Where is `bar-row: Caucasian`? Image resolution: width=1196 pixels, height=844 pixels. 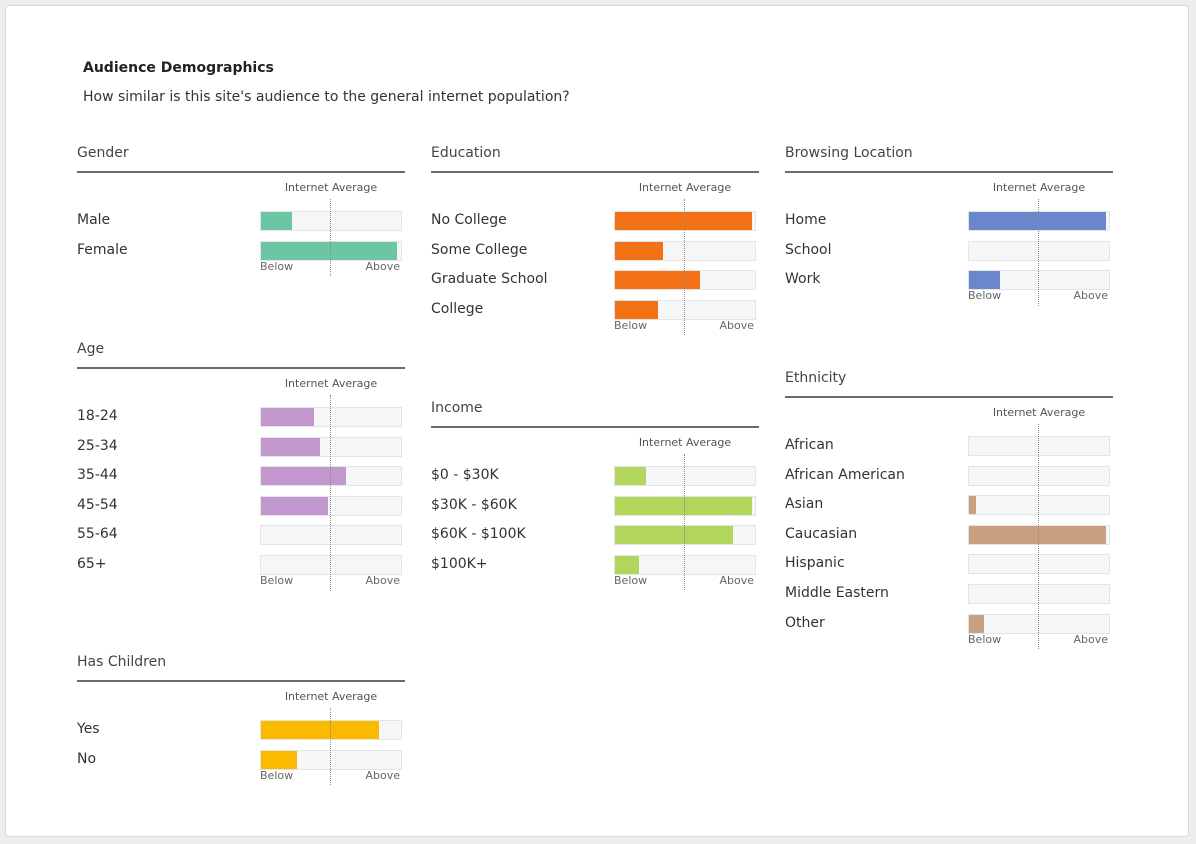
bar-row: Caucasian is located at coordinates (949, 538).